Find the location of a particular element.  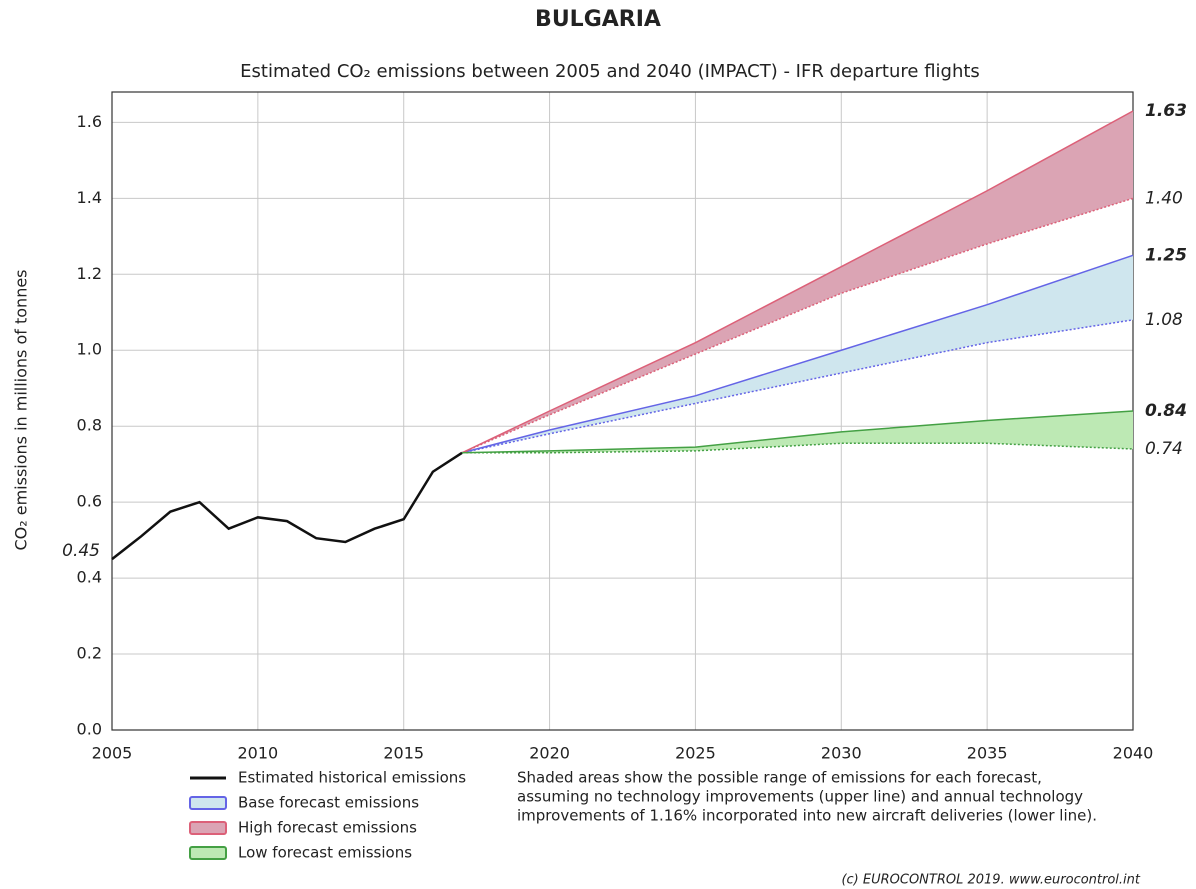

legend-label: High forecast emissions is located at coordinates (327, 828).